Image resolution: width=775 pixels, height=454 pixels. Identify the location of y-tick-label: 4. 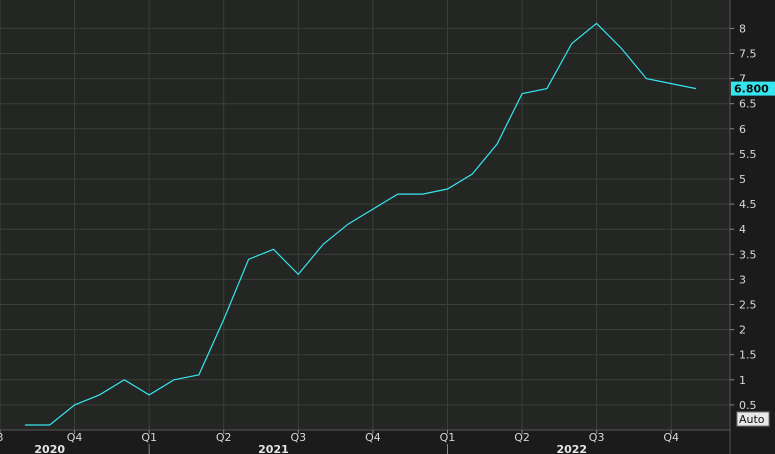
(742, 229).